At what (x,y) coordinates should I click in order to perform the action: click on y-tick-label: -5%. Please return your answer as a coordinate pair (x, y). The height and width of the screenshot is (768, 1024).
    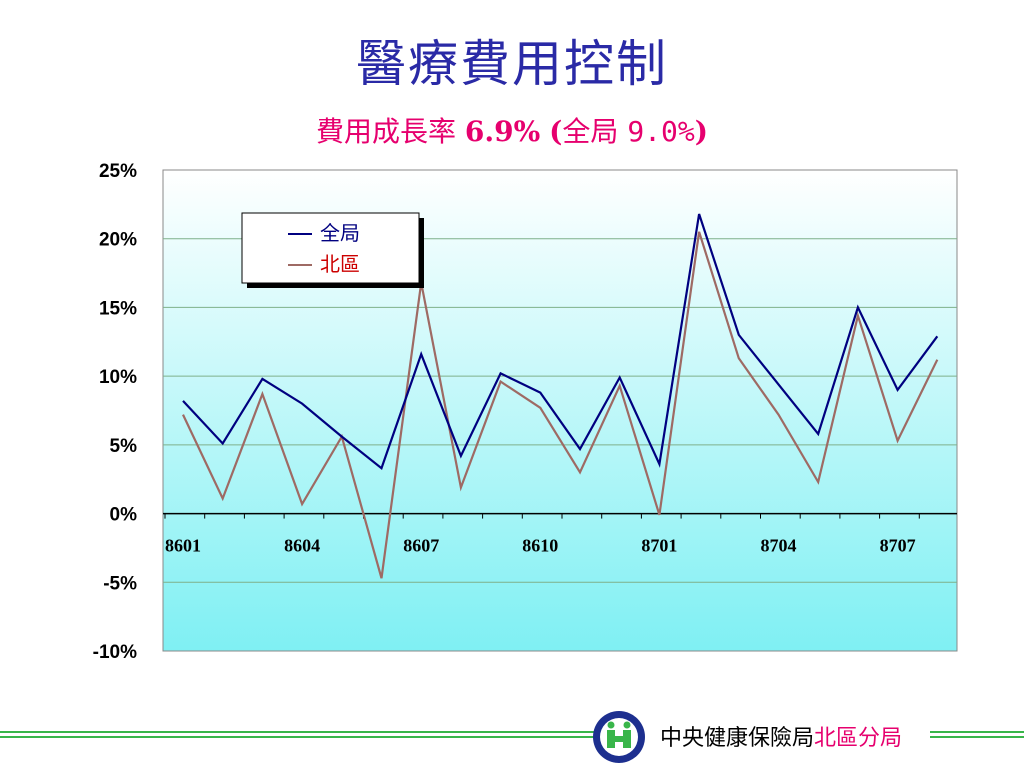
    Looking at the image, I should click on (120, 583).